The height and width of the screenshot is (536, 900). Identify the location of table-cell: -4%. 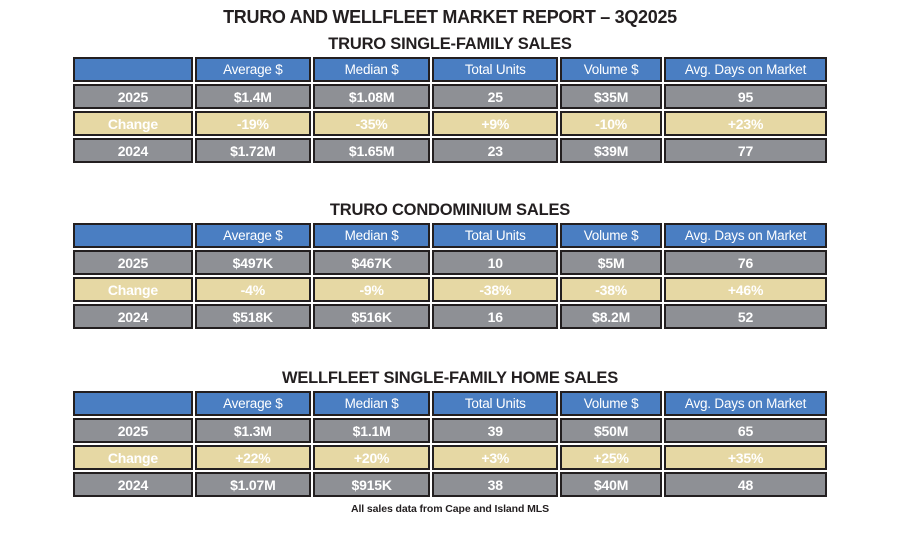
(252, 289).